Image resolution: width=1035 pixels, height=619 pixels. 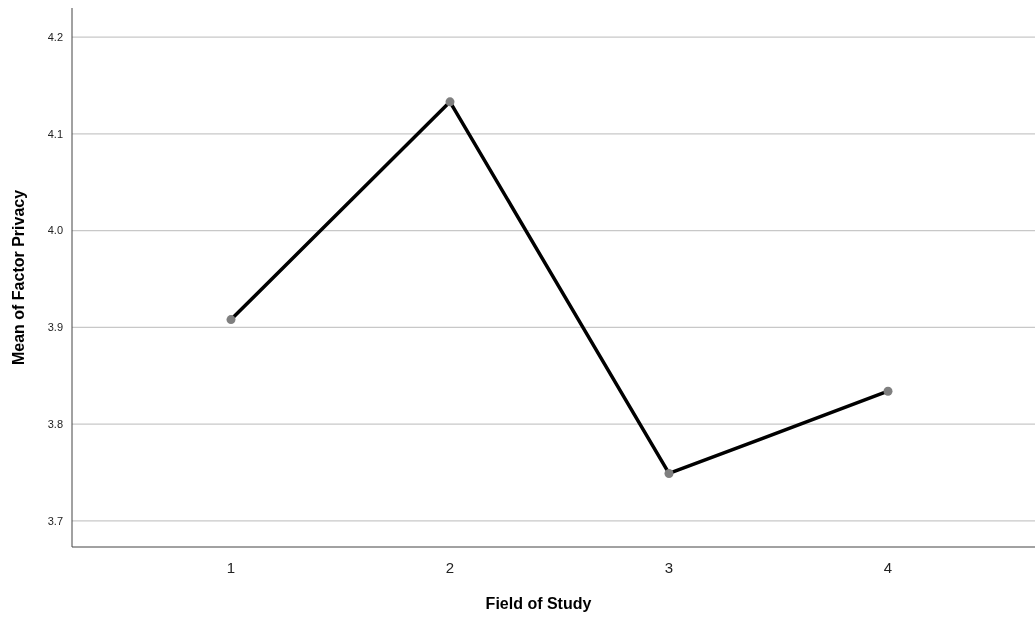 I want to click on x-tick-label: 1, so click(x=231, y=567).